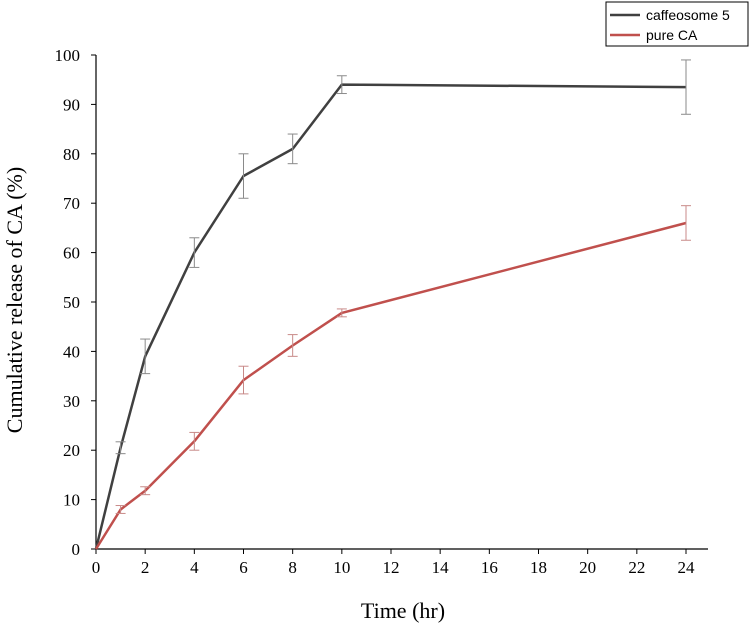 This screenshot has height=630, width=750. I want to click on x-tick-label: 22, so click(636, 567).